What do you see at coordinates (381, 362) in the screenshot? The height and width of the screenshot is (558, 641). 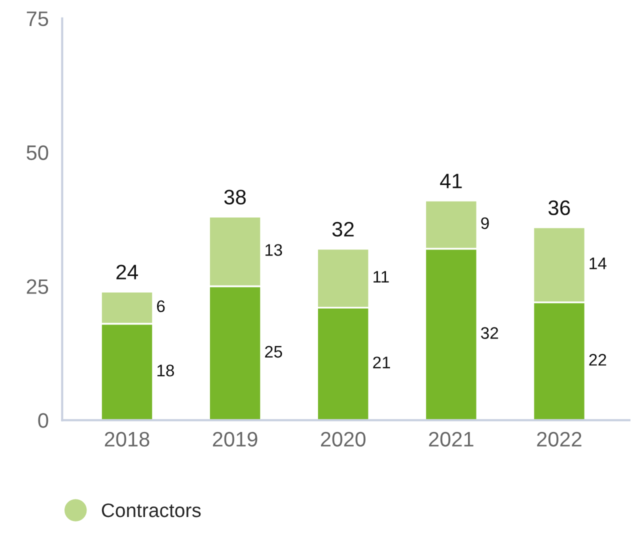 I see `data-label: 21` at bounding box center [381, 362].